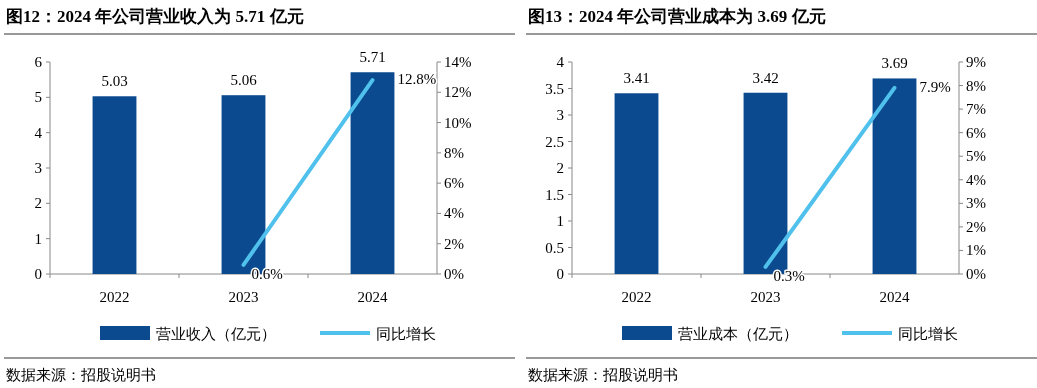 The image size is (1037, 388). Describe the element at coordinates (267, 273) in the screenshot. I see `data-label: 0.6%` at that location.